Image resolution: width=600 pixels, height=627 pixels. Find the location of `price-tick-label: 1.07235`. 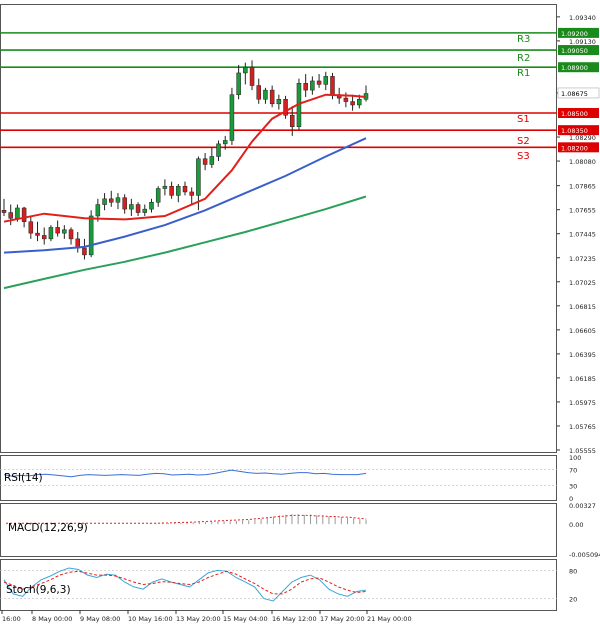

price-tick-label: 1.07235 is located at coordinates (582, 259).